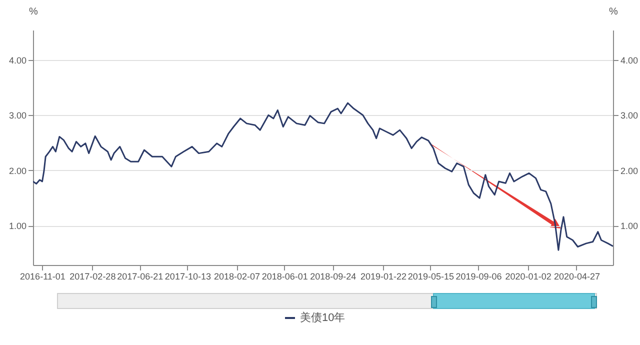  What do you see at coordinates (629, 60) in the screenshot?
I see `y2-tick-label: 4.00` at bounding box center [629, 60].